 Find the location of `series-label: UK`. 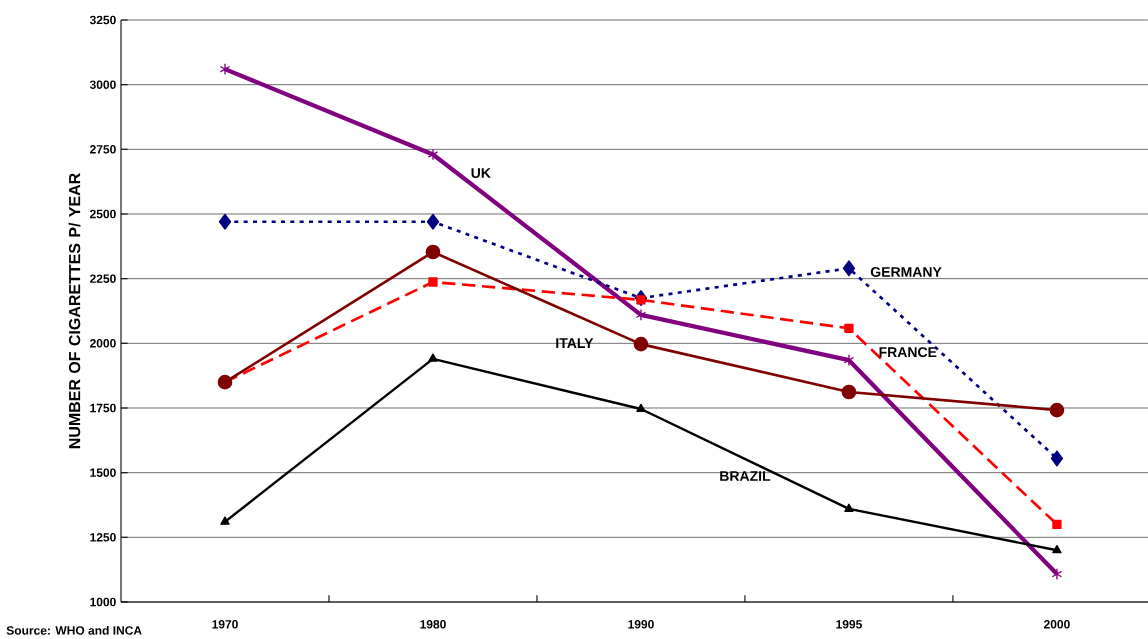

series-label: UK is located at coordinates (481, 173).